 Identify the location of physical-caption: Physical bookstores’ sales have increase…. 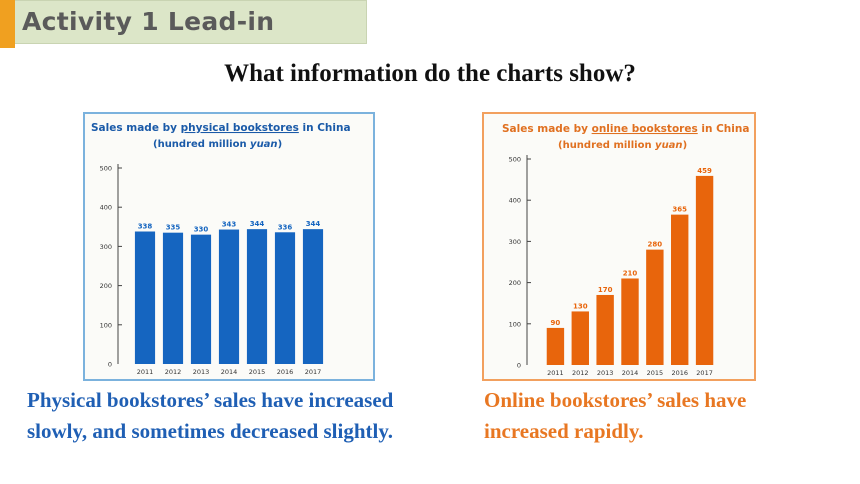
(210, 416).